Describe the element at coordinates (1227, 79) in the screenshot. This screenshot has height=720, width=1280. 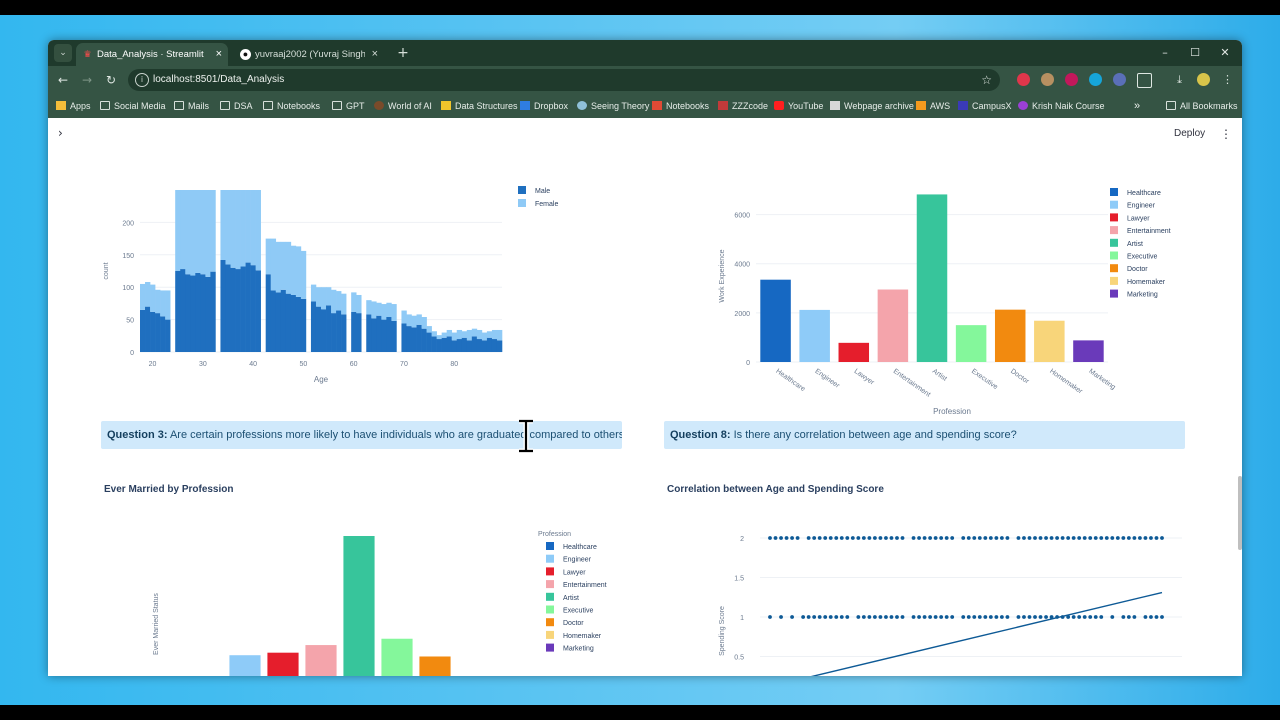
I see `browser-menu-icon: ⋮` at that location.